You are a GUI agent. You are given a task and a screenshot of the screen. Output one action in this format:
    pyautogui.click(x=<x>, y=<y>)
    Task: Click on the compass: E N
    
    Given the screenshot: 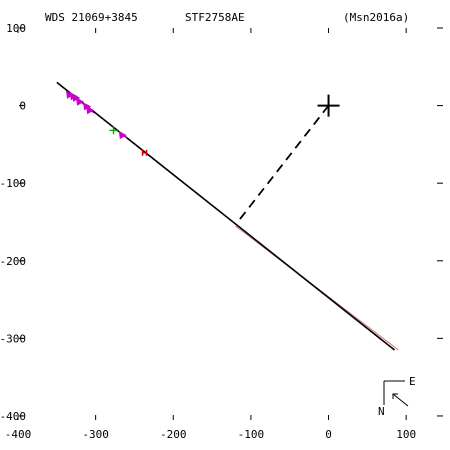 What is the action you would take?
    pyautogui.click(x=397, y=396)
    